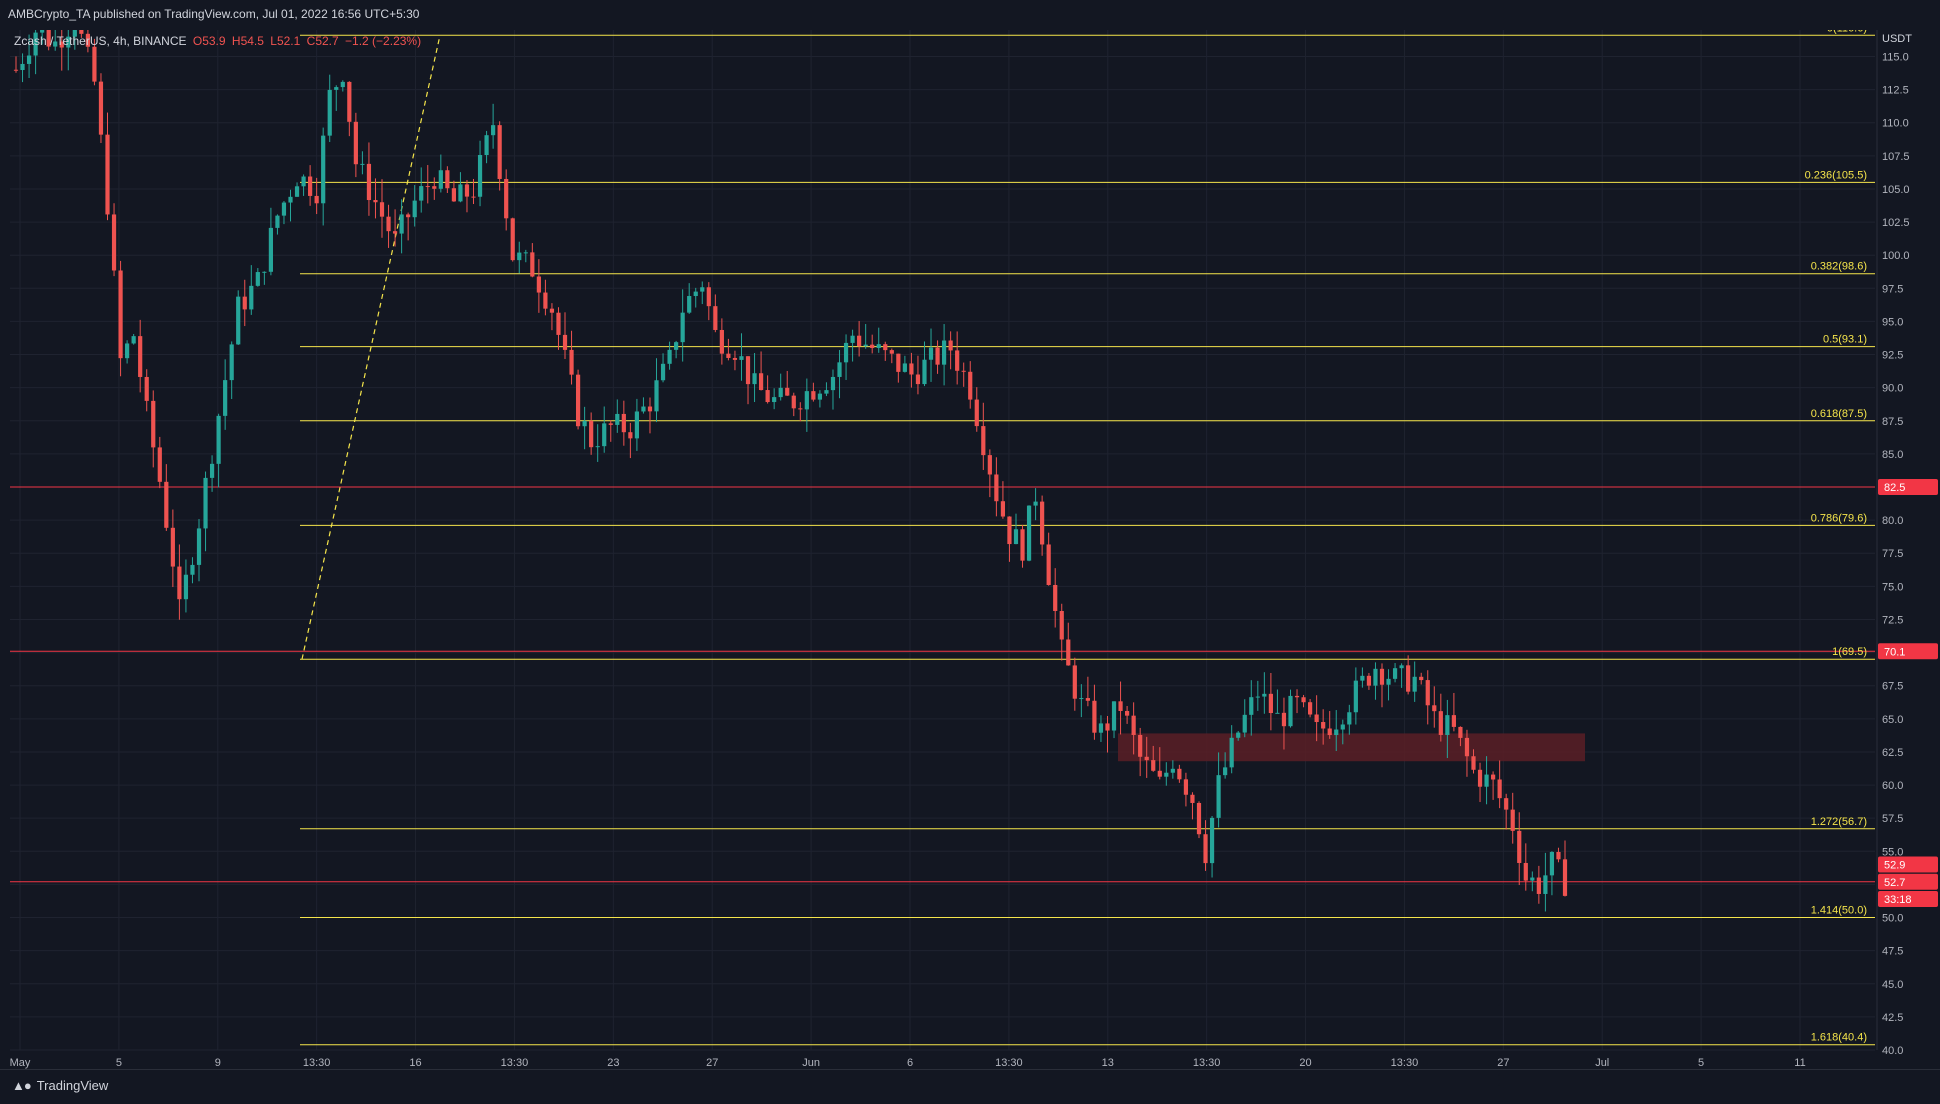 Image resolution: width=1940 pixels, height=1104 pixels. Describe the element at coordinates (119, 1063) in the screenshot. I see `x-tick-label: 5` at that location.